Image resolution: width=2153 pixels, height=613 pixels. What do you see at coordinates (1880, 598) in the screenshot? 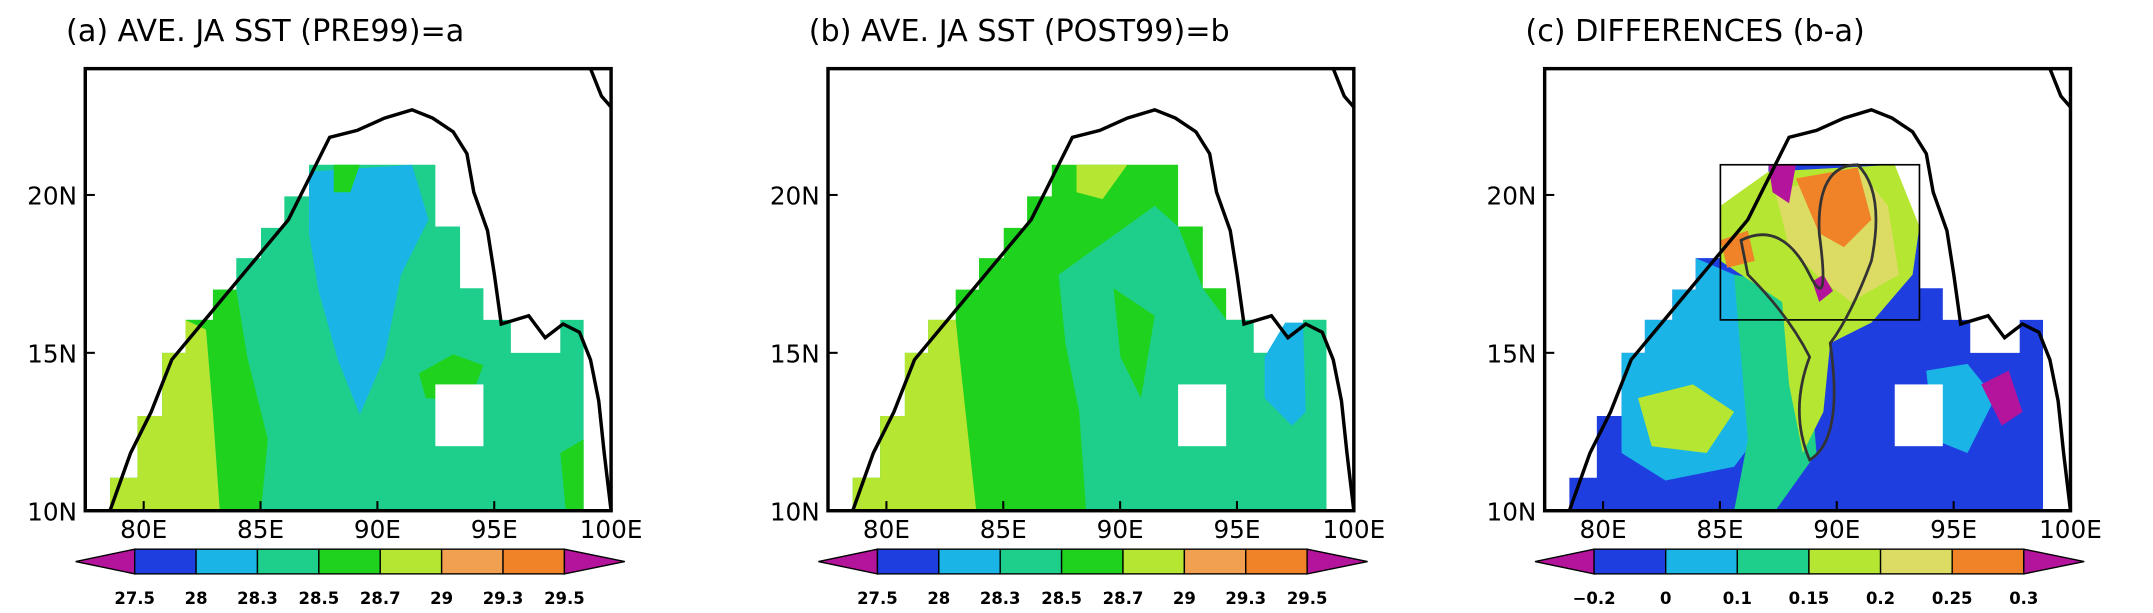
I see `colorbar-label: 0.2` at bounding box center [1880, 598].